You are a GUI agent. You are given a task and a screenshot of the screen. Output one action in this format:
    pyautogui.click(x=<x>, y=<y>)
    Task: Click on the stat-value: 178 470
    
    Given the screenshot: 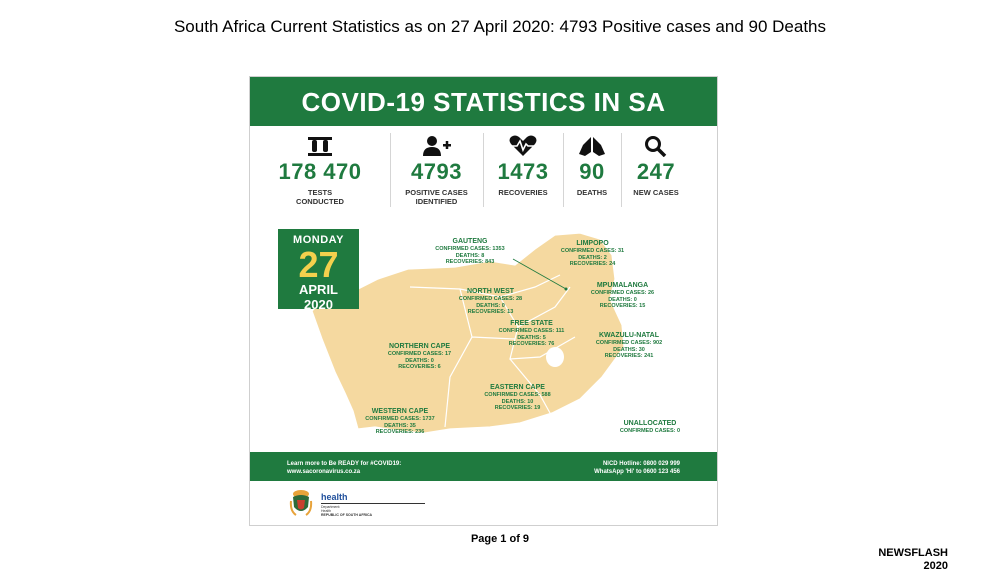 What is the action you would take?
    pyautogui.click(x=320, y=171)
    